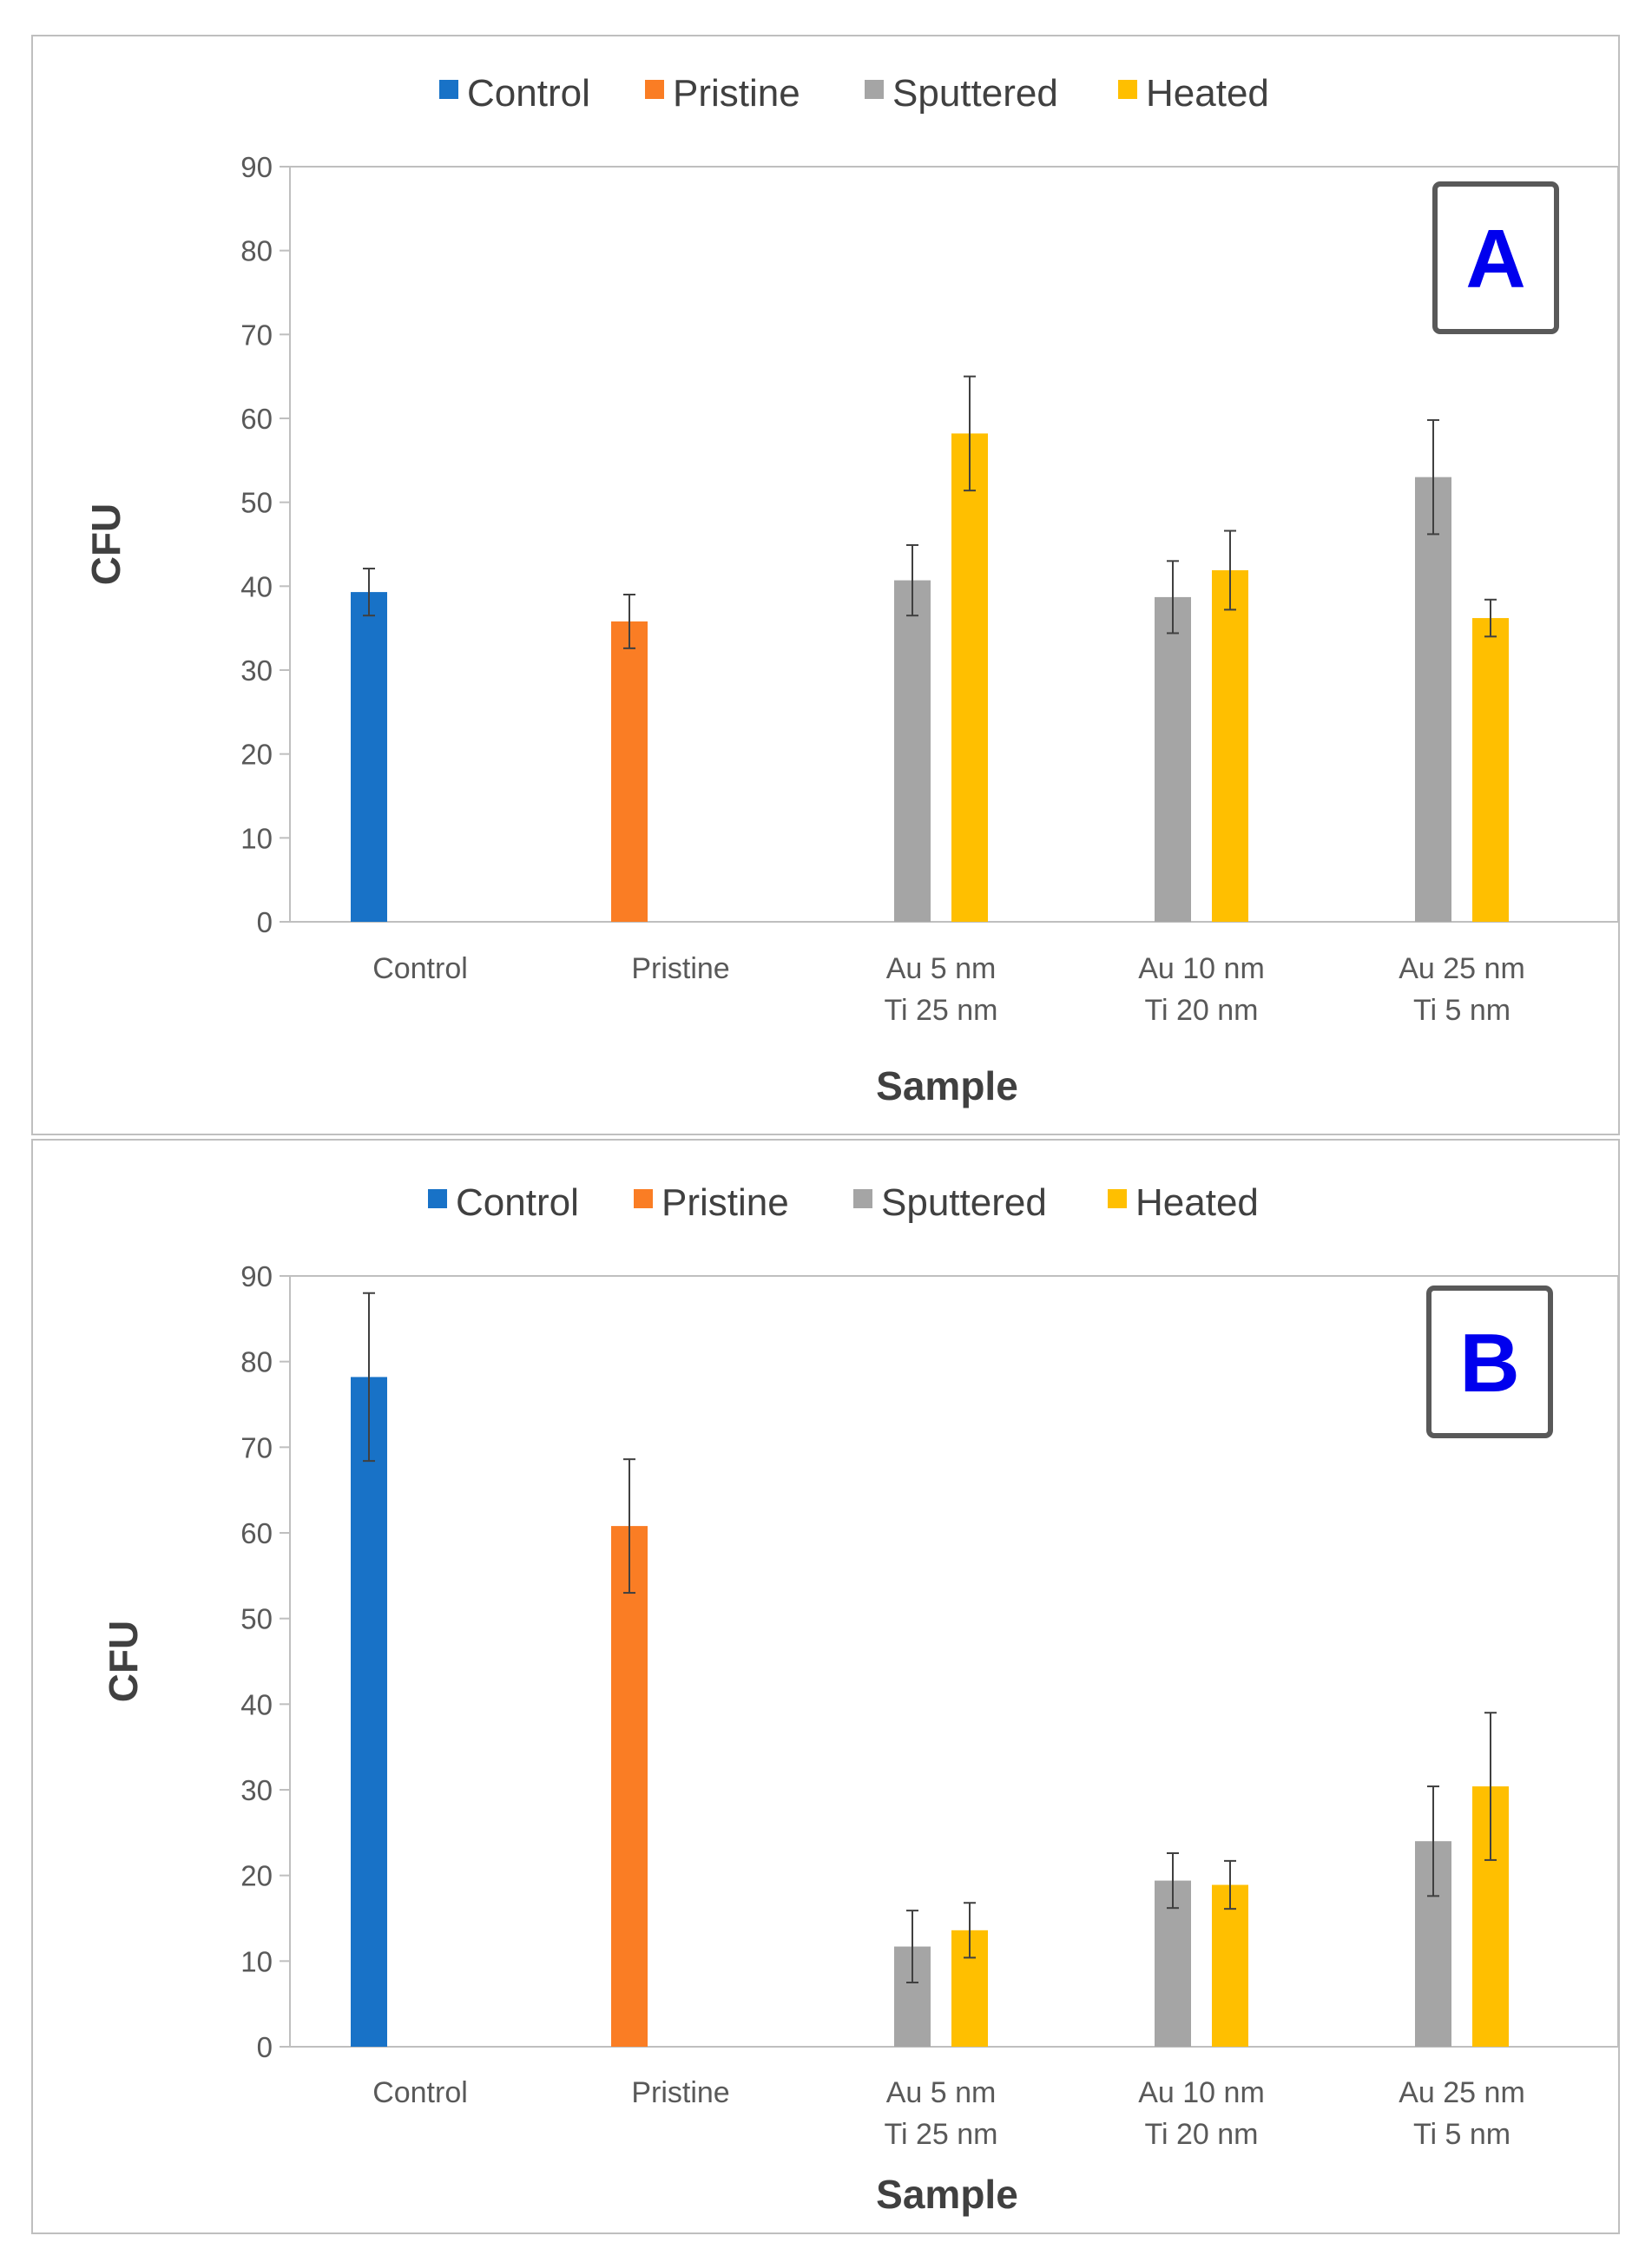 This screenshot has height=2262, width=1652. I want to click on legend-swatch-b-control, so click(437, 1198).